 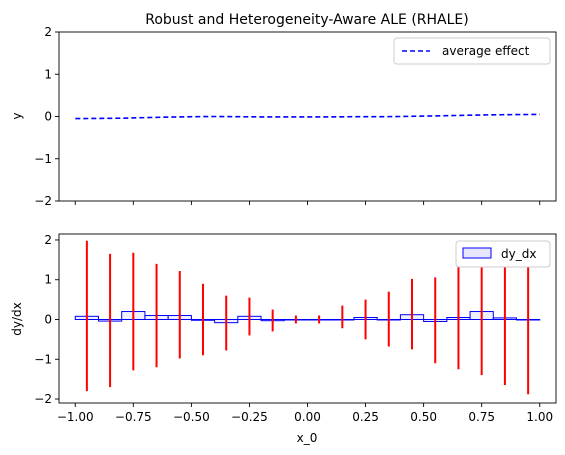 I want to click on bottom-x-axis-label: x_0, so click(x=307, y=438).